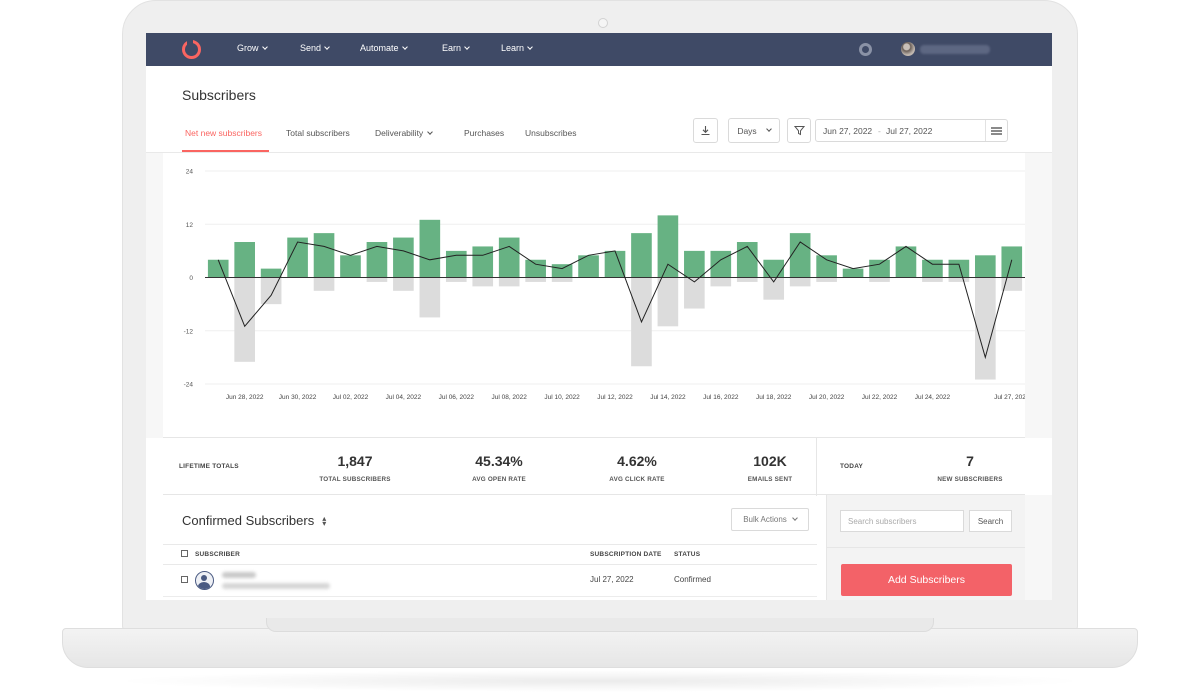 The width and height of the screenshot is (1200, 698). Describe the element at coordinates (848, 131) in the screenshot. I see `date-start: Jun 27, 2022` at that location.